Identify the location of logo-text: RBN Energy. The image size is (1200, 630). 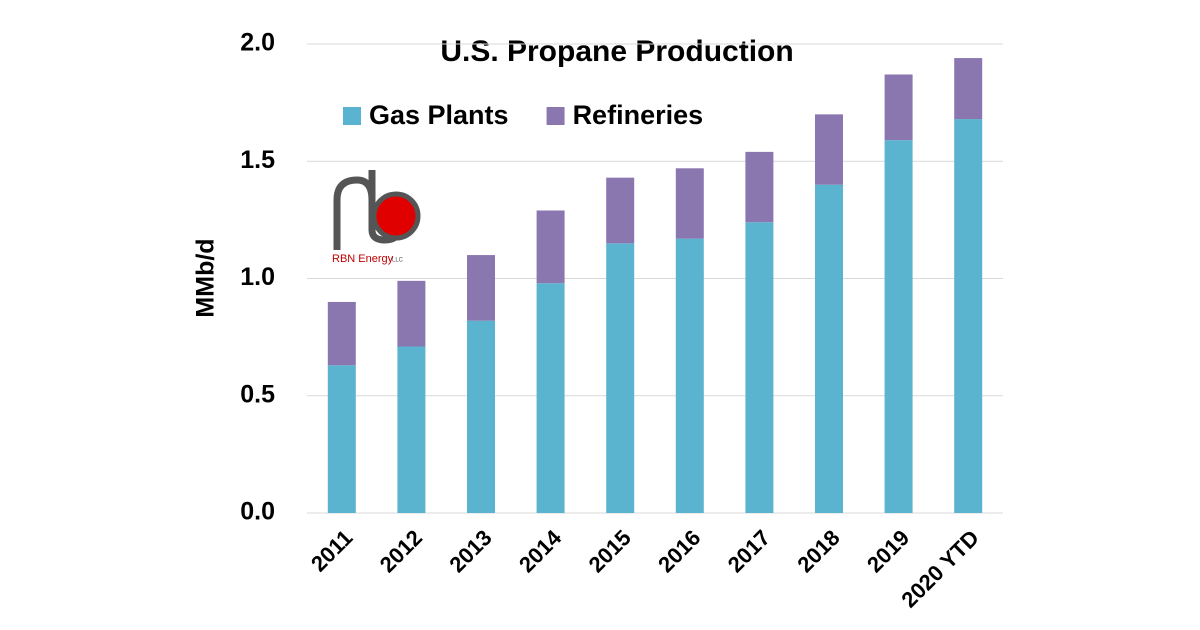
(363, 259).